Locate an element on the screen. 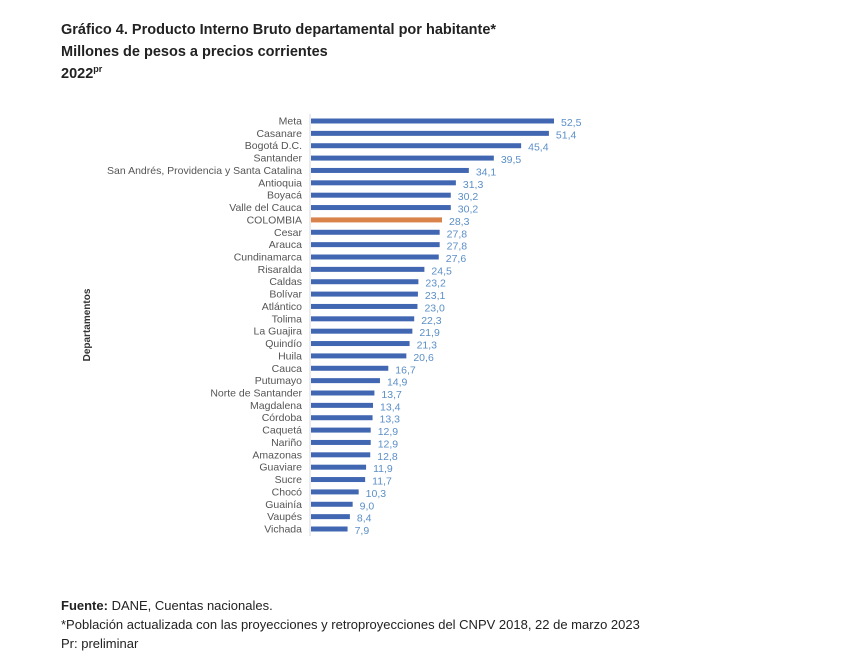 The width and height of the screenshot is (845, 661). category-label: Caquetá is located at coordinates (282, 431).